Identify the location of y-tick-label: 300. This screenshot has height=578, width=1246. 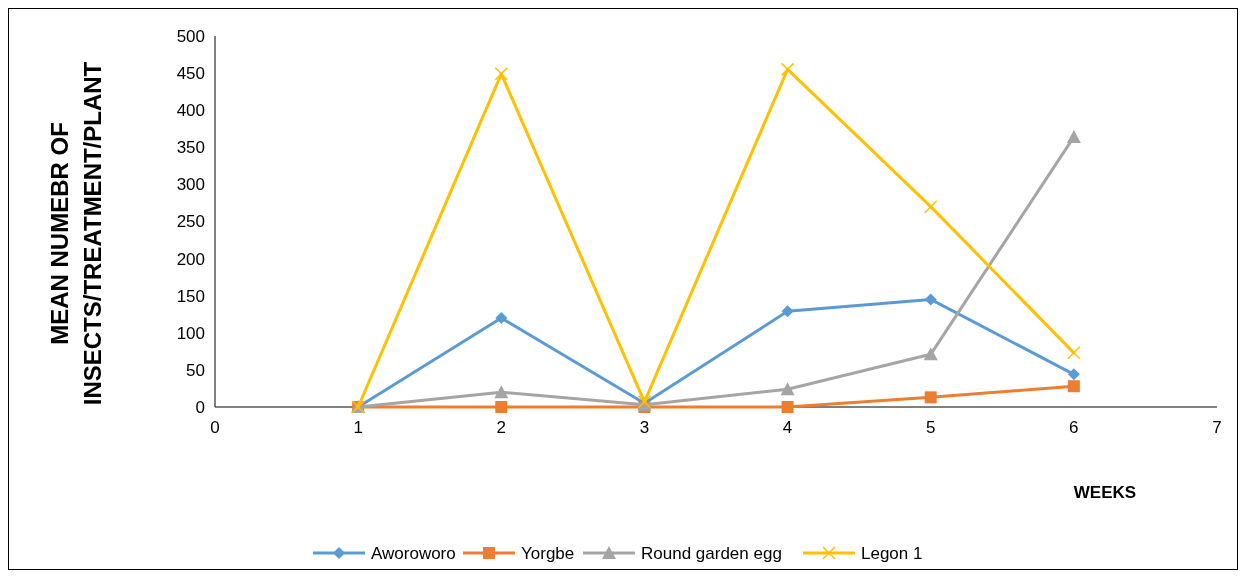
(190, 185).